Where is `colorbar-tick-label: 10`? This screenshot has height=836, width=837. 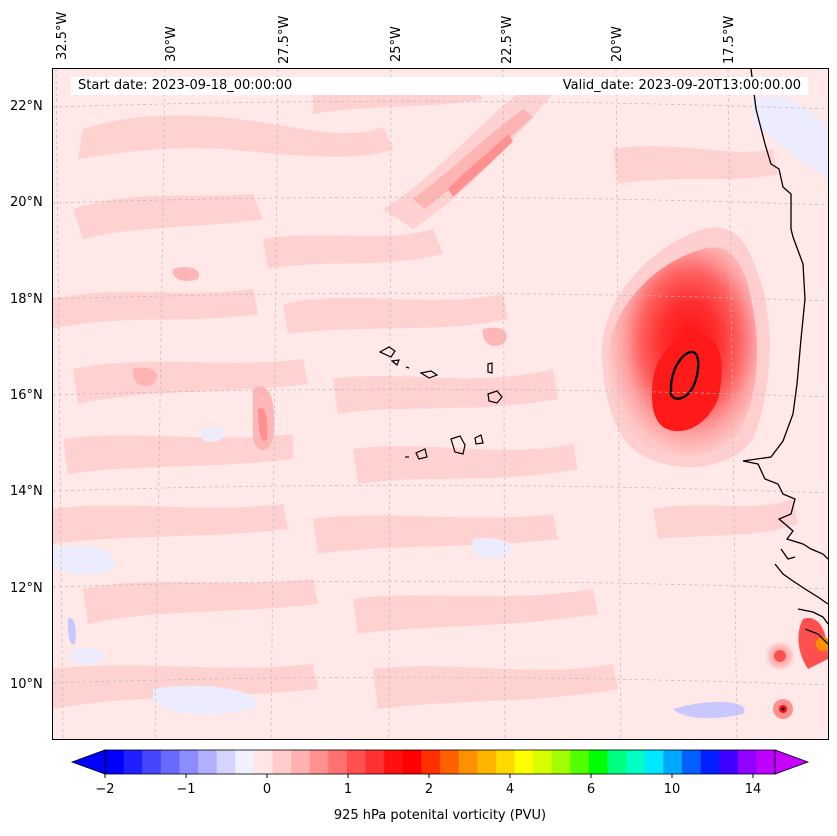
colorbar-tick-label: 10 is located at coordinates (672, 789).